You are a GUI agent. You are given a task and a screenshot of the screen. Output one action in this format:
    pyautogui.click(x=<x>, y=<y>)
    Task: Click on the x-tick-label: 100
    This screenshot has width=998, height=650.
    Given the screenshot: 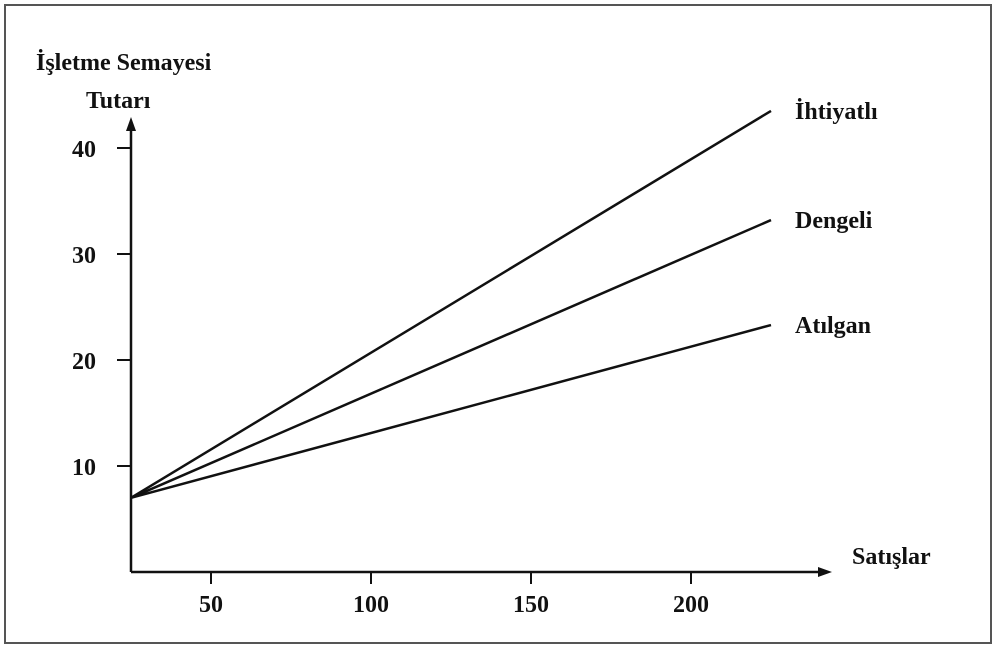 What is the action you would take?
    pyautogui.click(x=371, y=605)
    